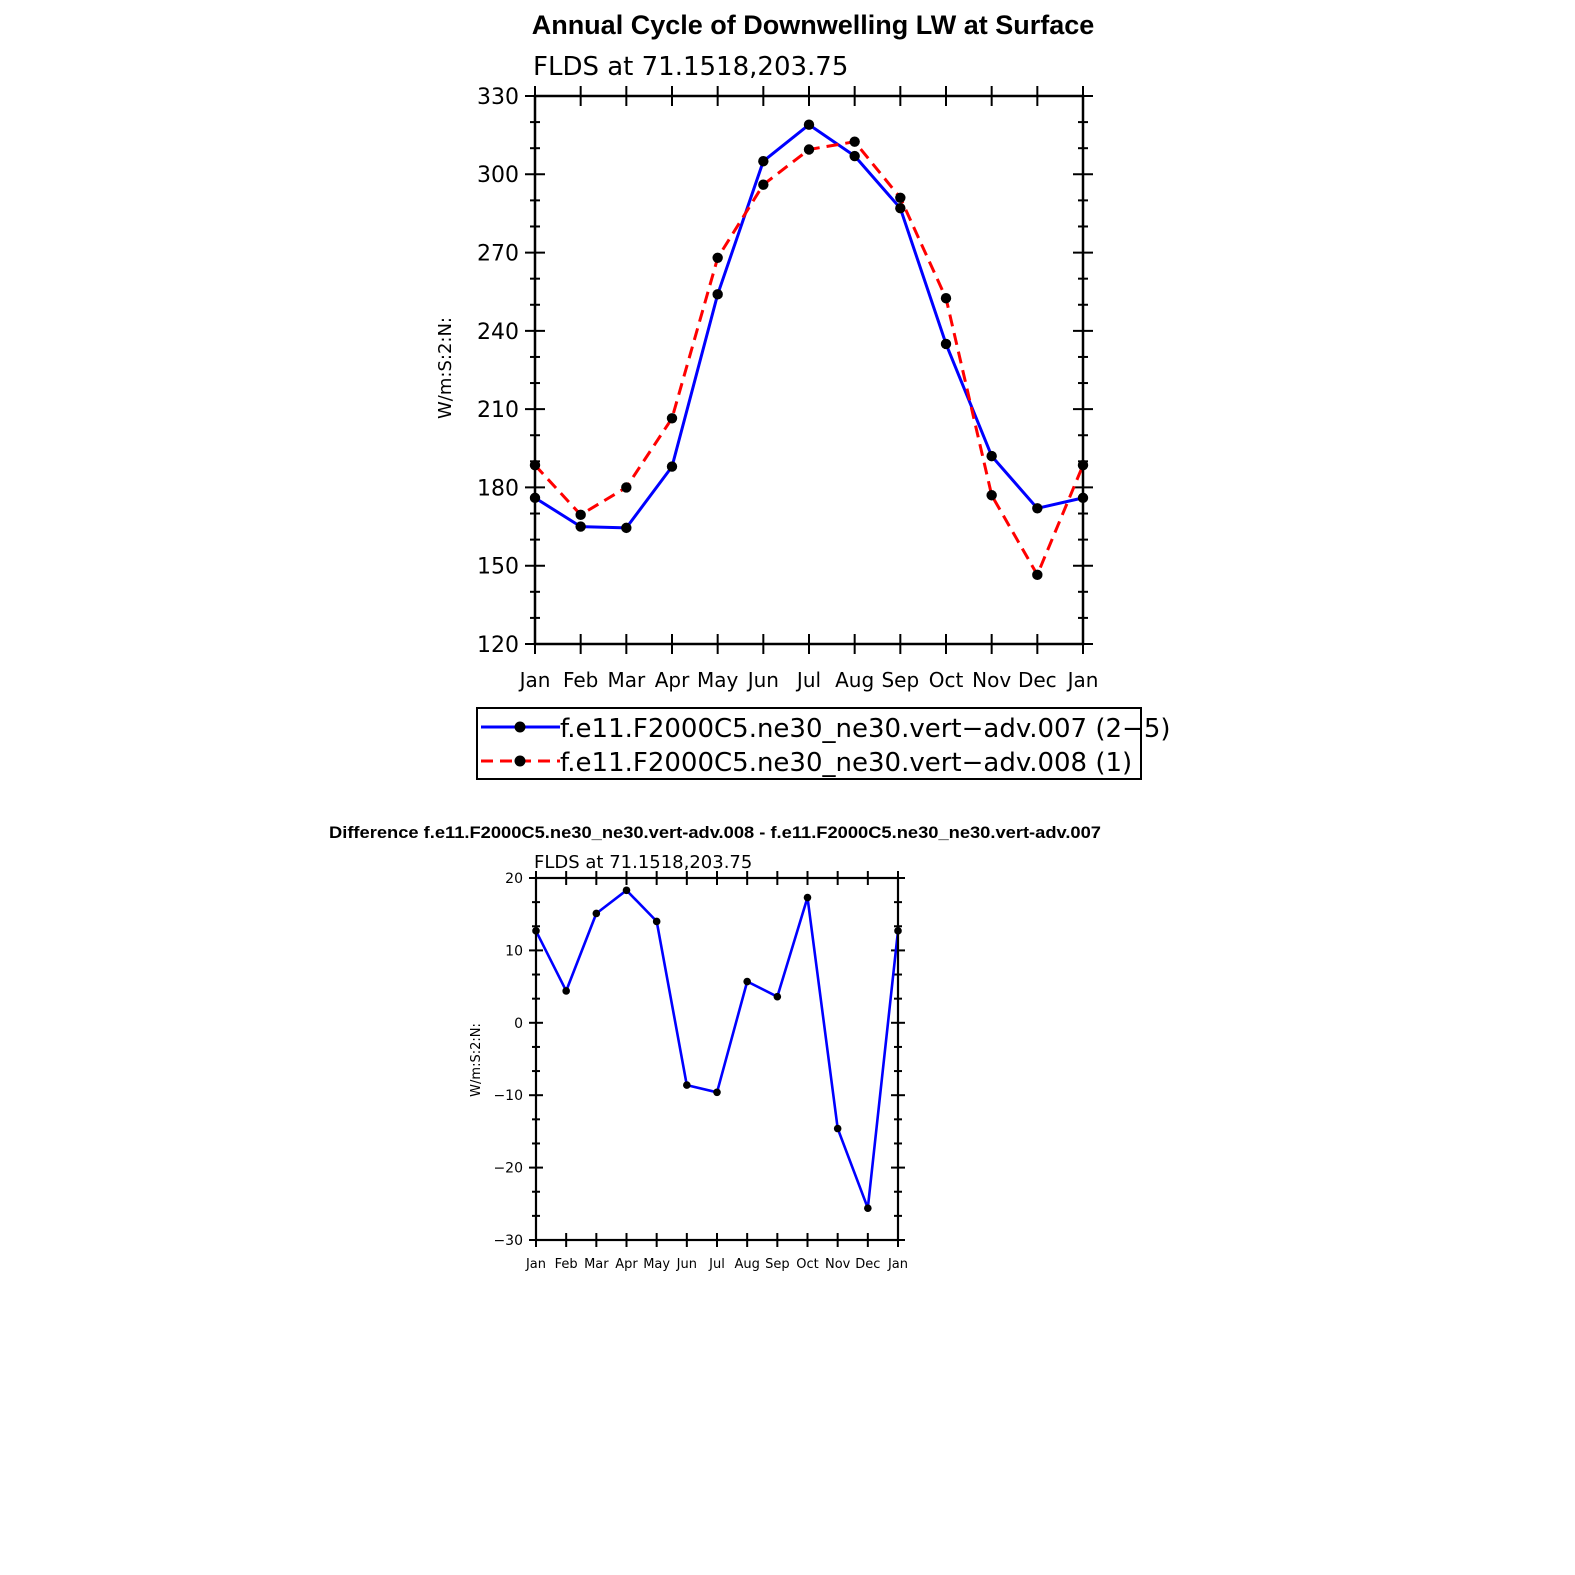 Image resolution: width=1575 pixels, height=1575 pixels. I want to click on main-chart-ylabel: W/m:S:2:N:, so click(445, 368).